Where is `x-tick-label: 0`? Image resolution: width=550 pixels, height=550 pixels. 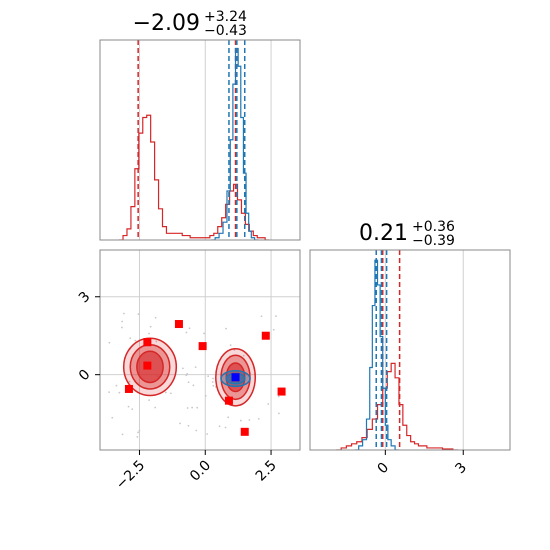 x-tick-label: 0 is located at coordinates (384, 469).